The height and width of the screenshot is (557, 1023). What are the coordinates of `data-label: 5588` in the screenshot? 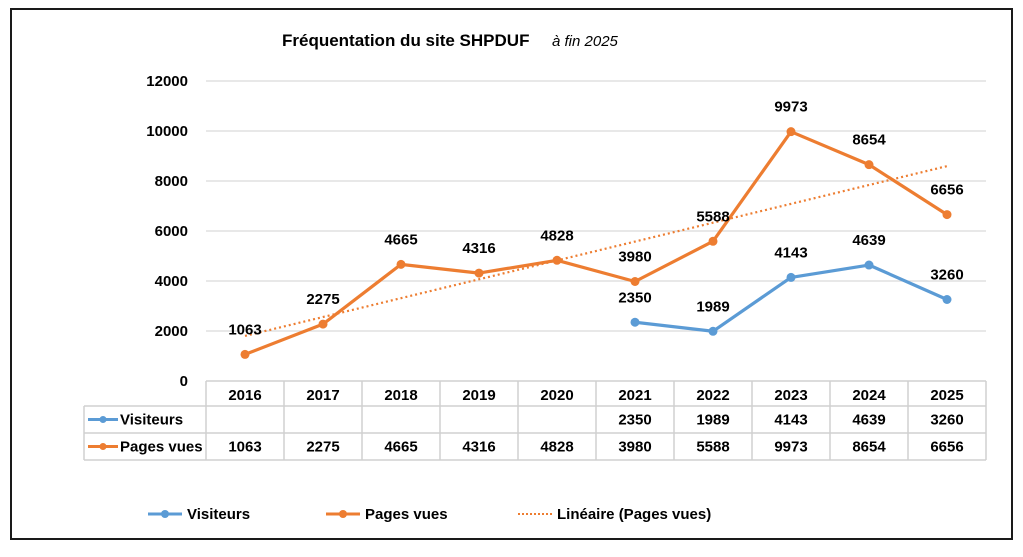 It's located at (712, 216).